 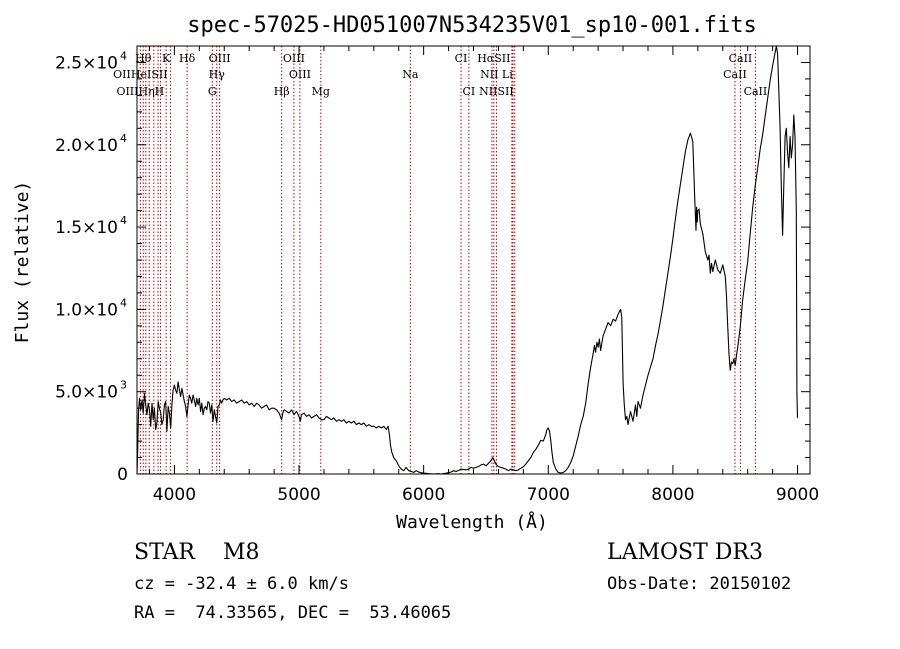 What do you see at coordinates (735, 74) in the screenshot?
I see `line-label-13: CaII` at bounding box center [735, 74].